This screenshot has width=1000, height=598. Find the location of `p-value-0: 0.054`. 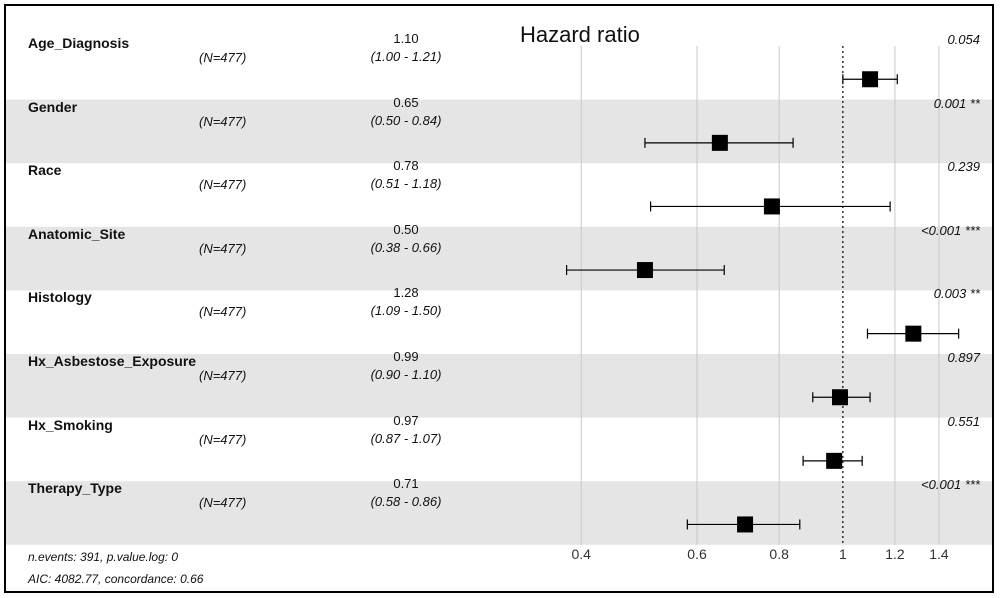

p-value-0: 0.054 is located at coordinates (963, 39).